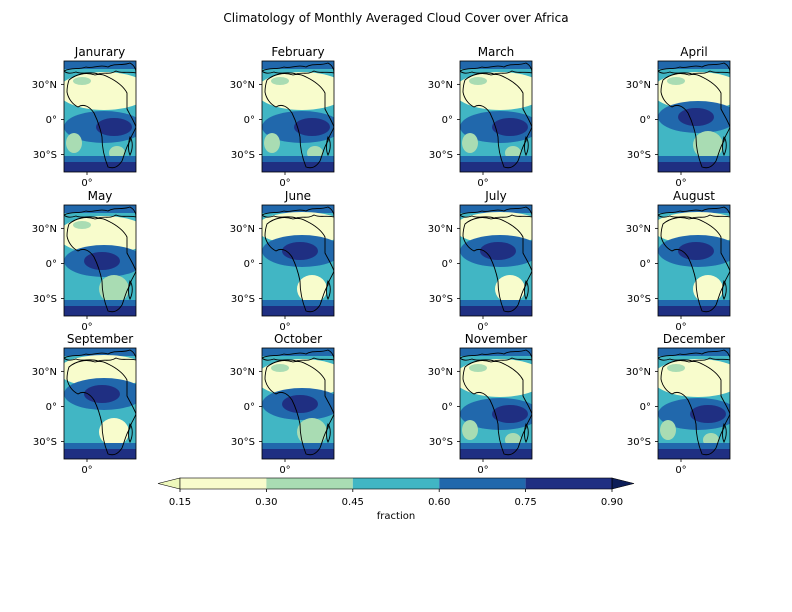  Describe the element at coordinates (495, 196) in the screenshot. I see `panel-title: July` at that location.